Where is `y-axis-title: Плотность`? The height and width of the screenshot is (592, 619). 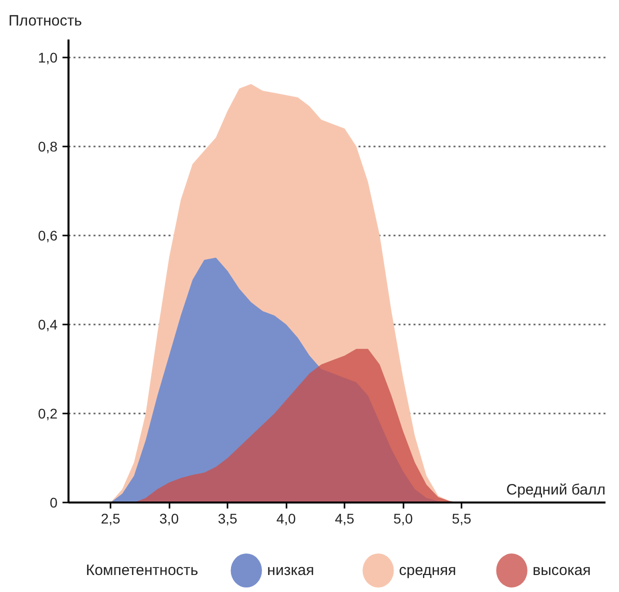 y-axis-title: Плотность is located at coordinates (45, 21).